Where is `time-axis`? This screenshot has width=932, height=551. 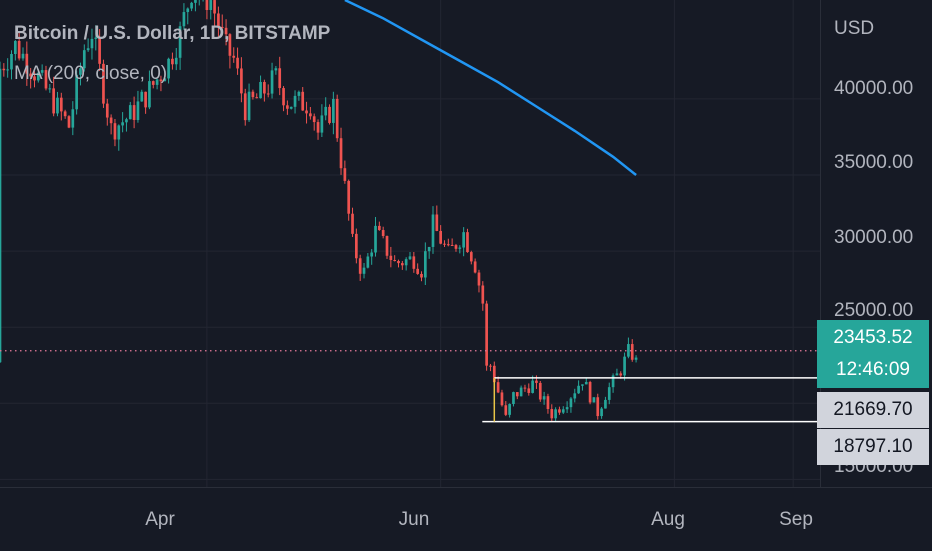 time-axis is located at coordinates (466, 519).